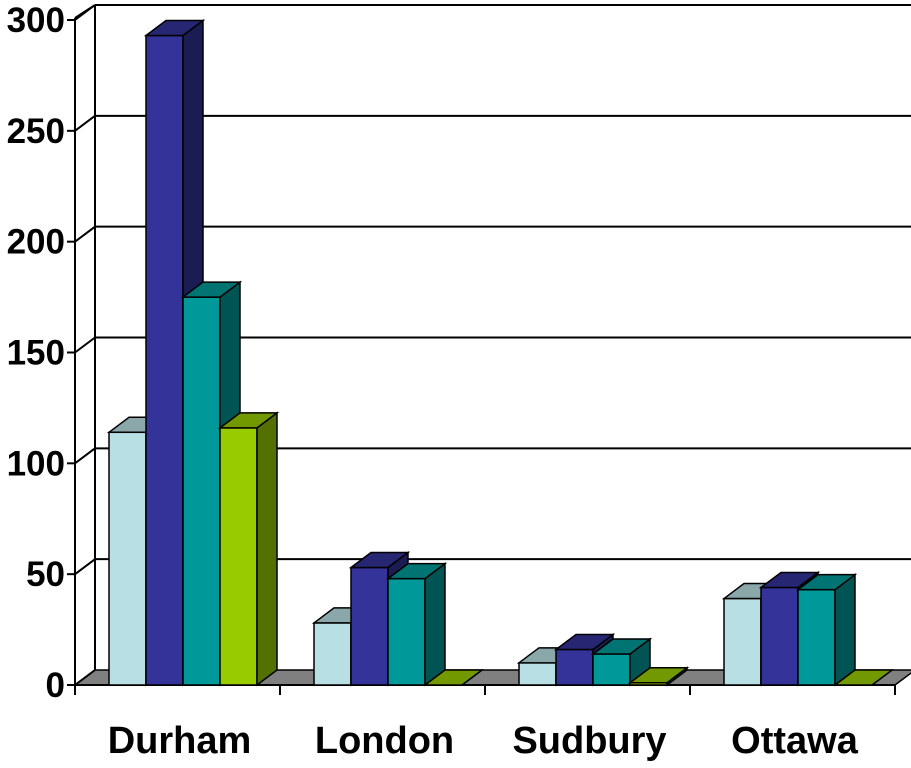  Describe the element at coordinates (384, 741) in the screenshot. I see `x-category-label: London` at that location.